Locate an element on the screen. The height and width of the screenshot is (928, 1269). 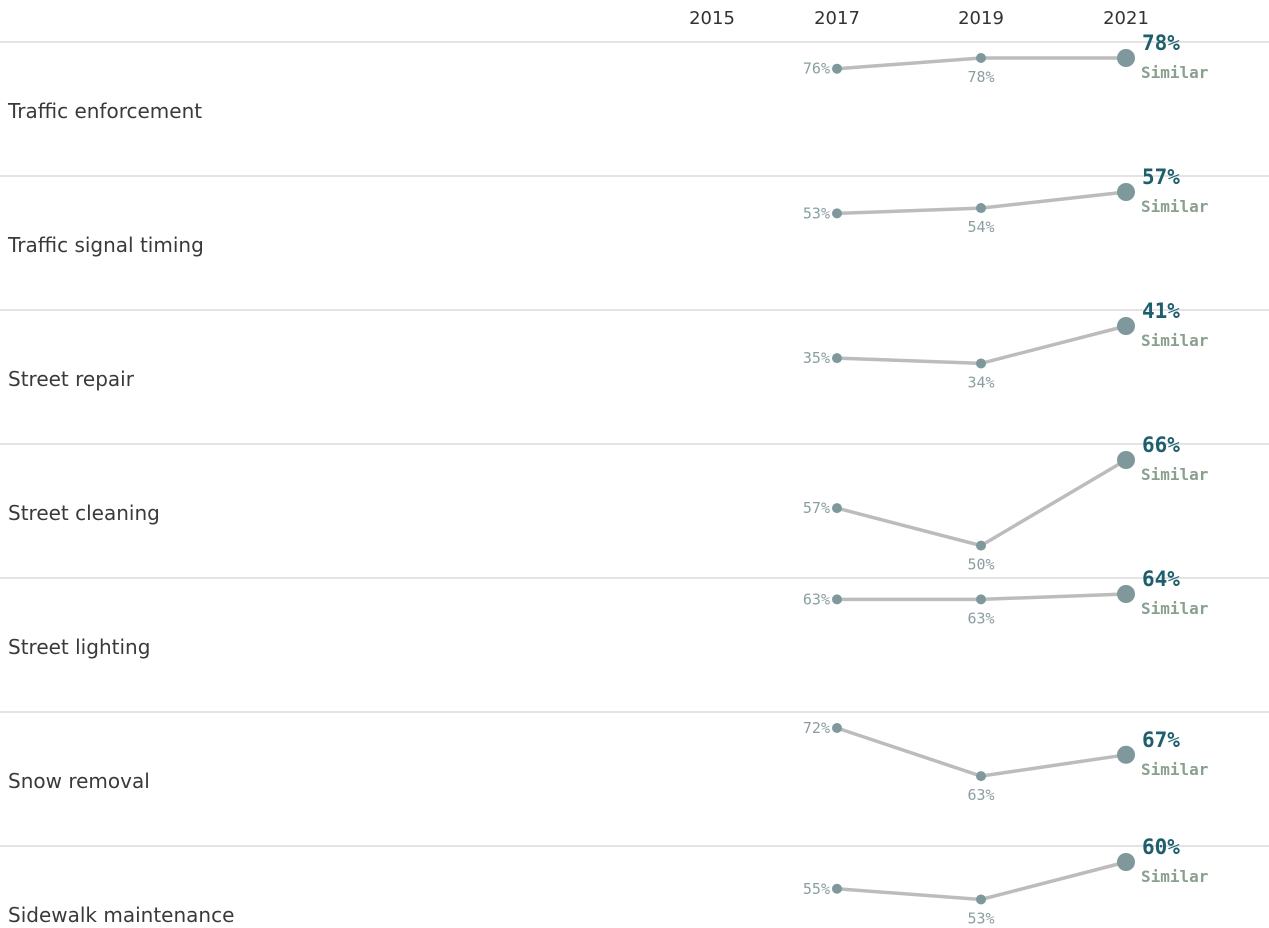
year-label-2021: 2021 is located at coordinates (1126, 18).